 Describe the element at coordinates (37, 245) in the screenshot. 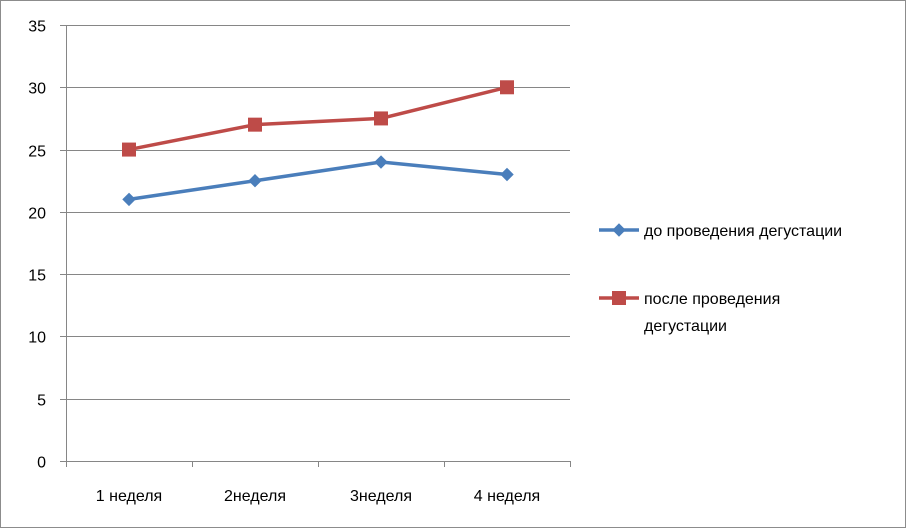

I see `y-axis-tick-labels: 0 5 10 15 20 25 30 35` at that location.